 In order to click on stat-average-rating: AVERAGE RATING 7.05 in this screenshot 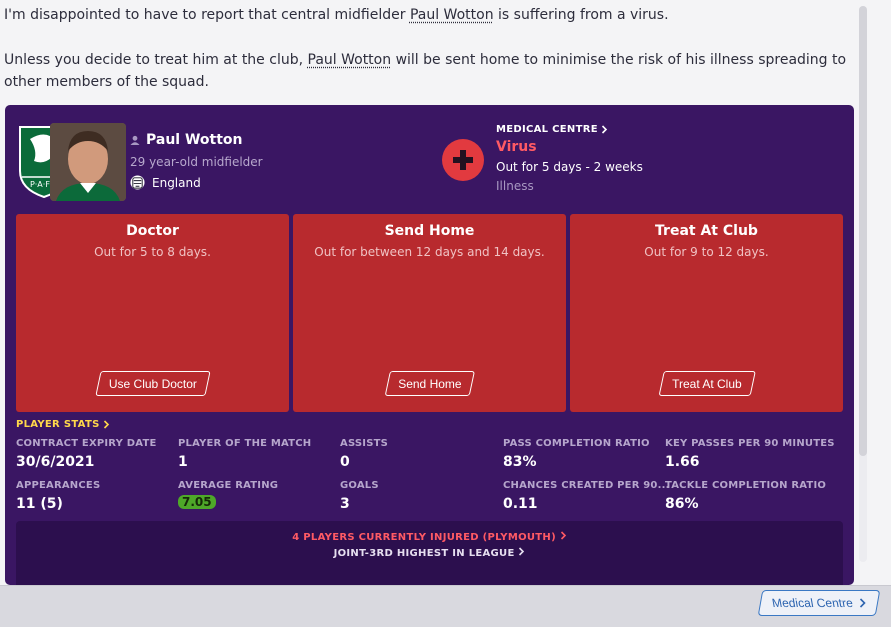, I will do `click(228, 494)`.